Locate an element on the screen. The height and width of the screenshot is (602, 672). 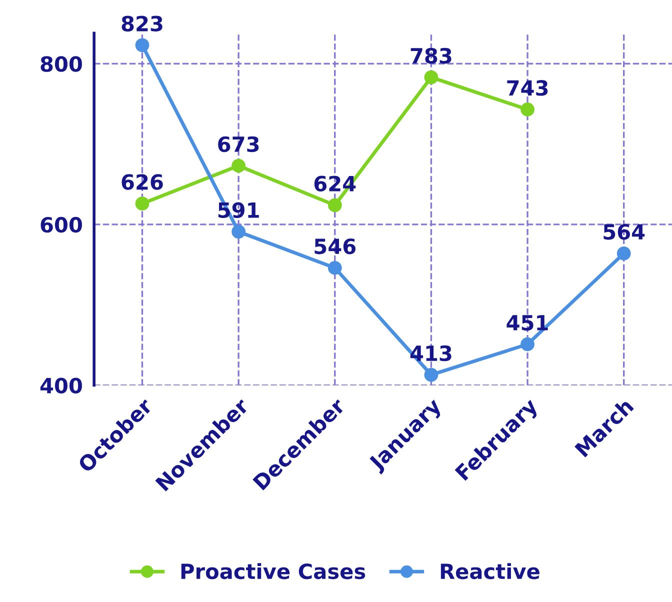
data-label: 673 is located at coordinates (238, 144).